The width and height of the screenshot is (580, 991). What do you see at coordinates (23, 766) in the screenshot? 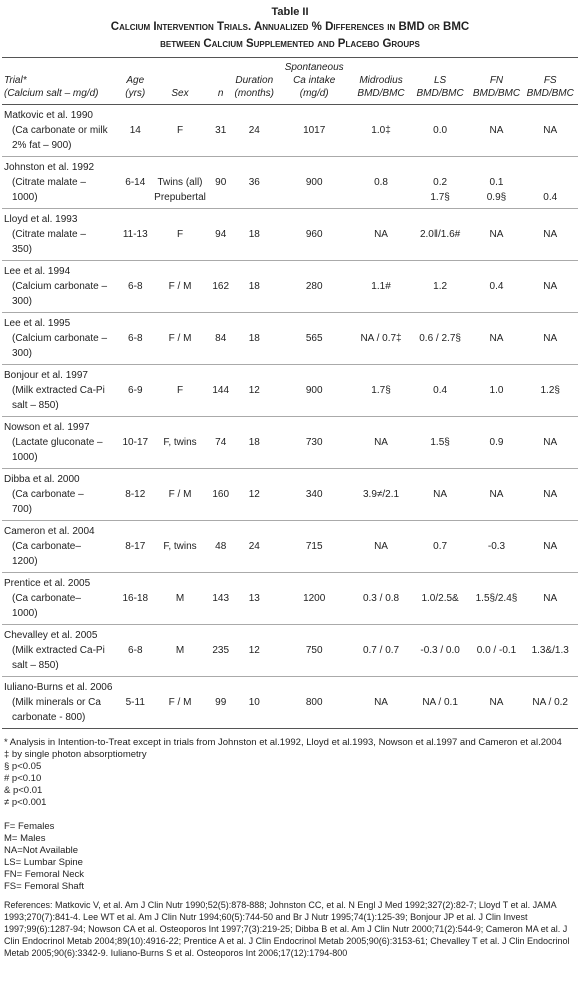
I see `footnote: § p<0.05` at bounding box center [23, 766].